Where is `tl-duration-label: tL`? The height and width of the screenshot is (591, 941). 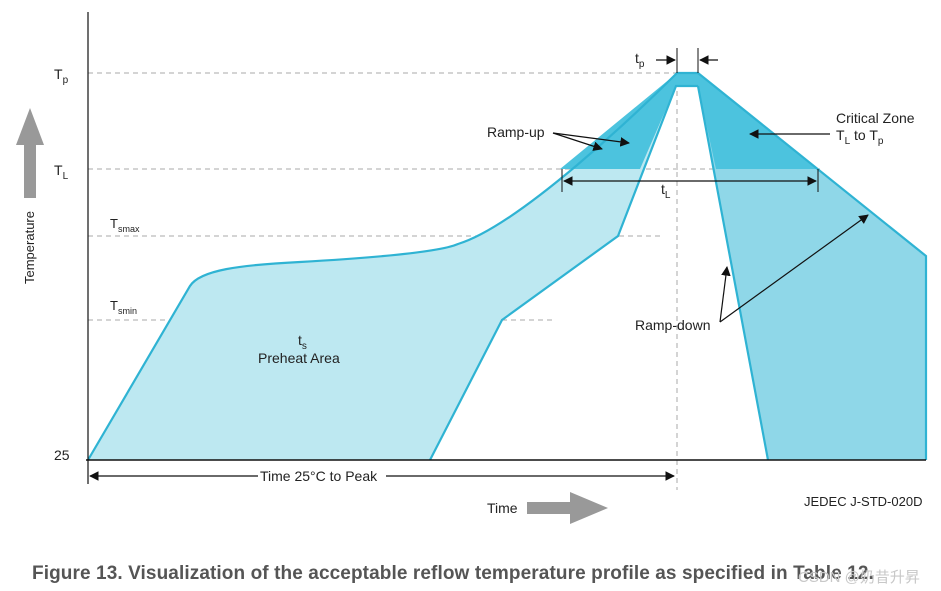
tl-duration-label: tL is located at coordinates (666, 191).